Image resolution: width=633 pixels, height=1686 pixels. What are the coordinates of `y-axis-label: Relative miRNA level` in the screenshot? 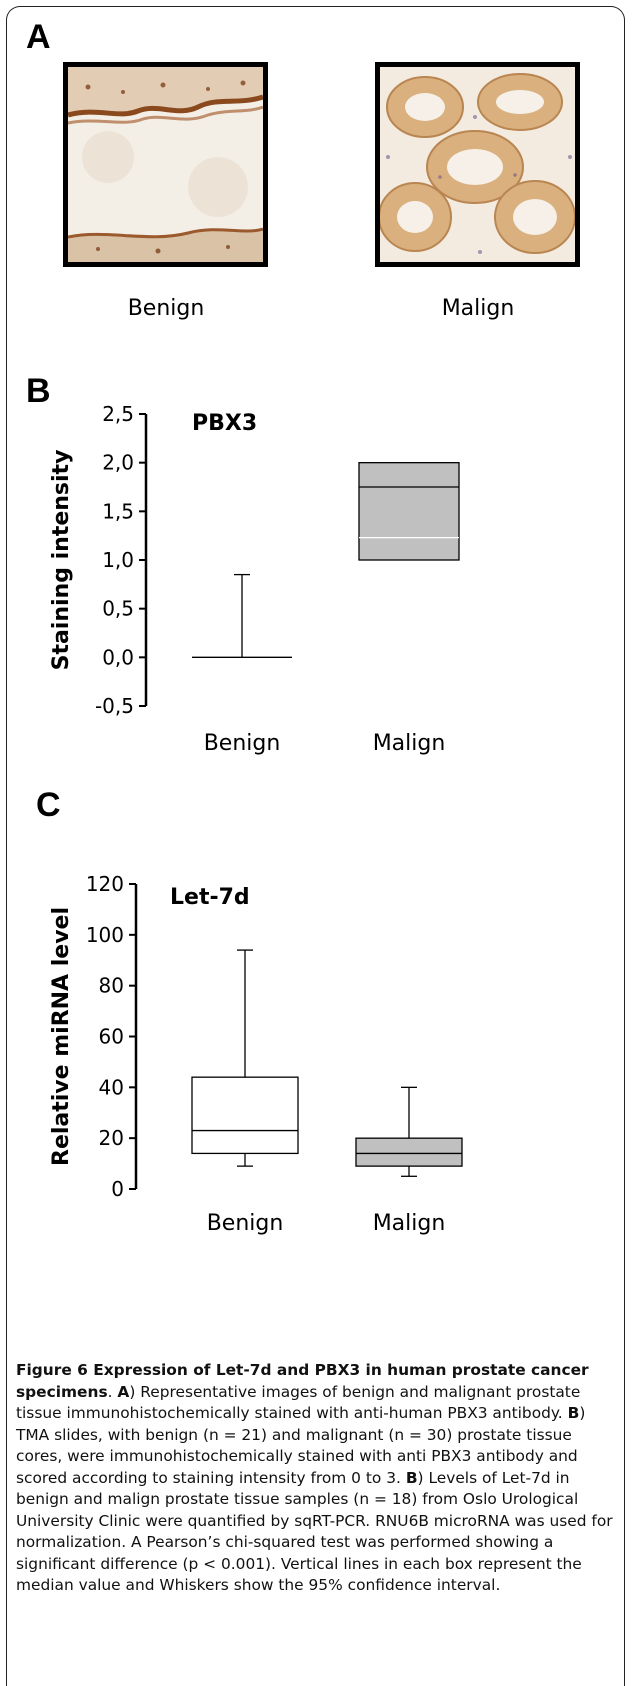 It's located at (61, 1036).